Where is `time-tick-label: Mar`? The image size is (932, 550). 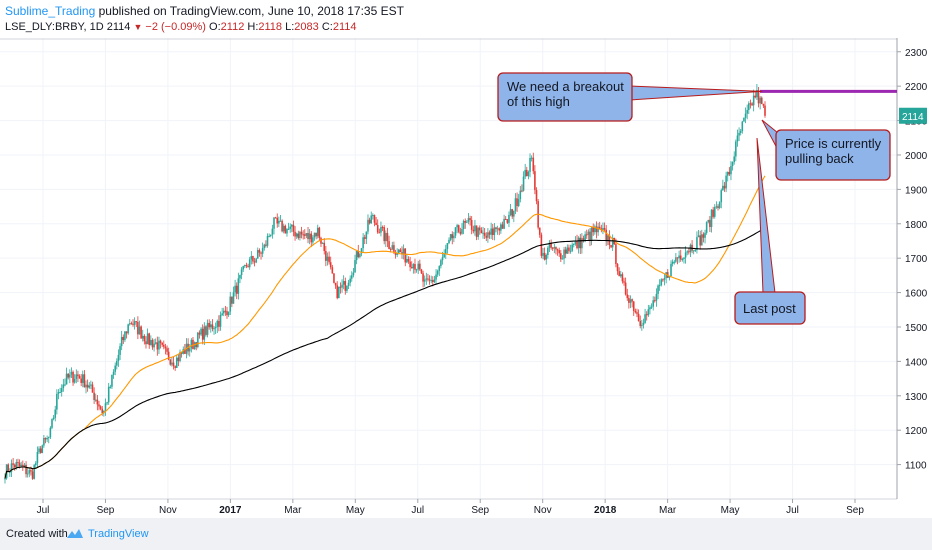 time-tick-label: Mar is located at coordinates (293, 510).